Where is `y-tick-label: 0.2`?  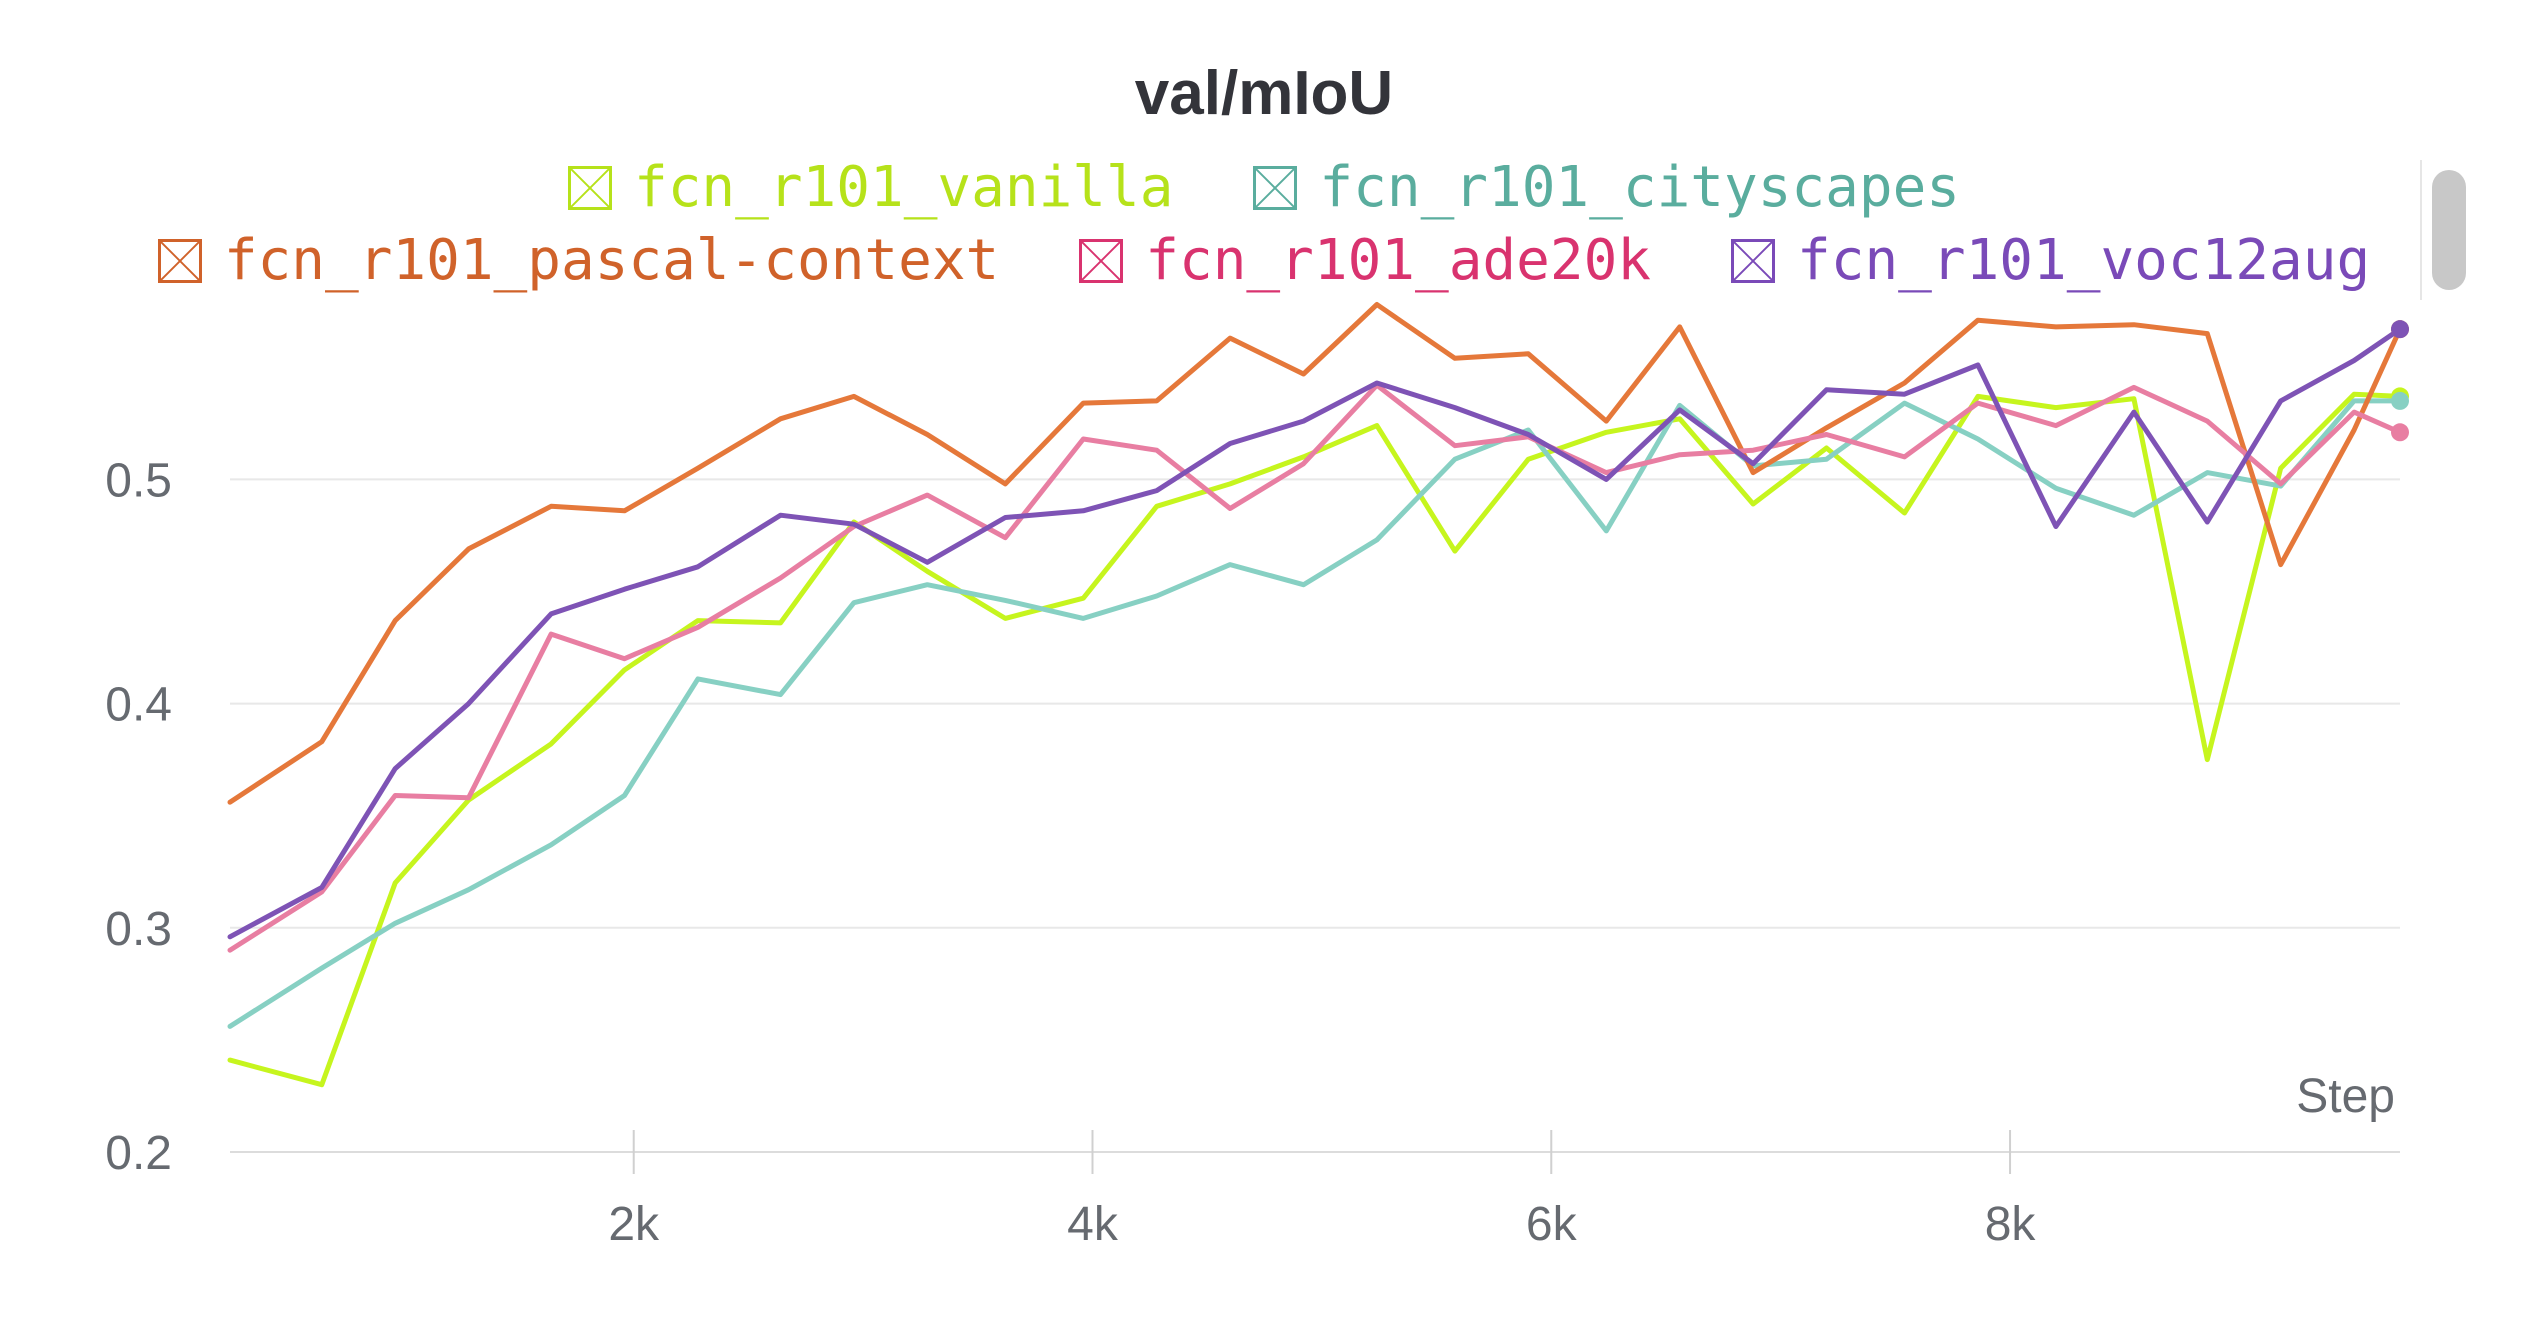
y-tick-label: 0.2 is located at coordinates (138, 1153).